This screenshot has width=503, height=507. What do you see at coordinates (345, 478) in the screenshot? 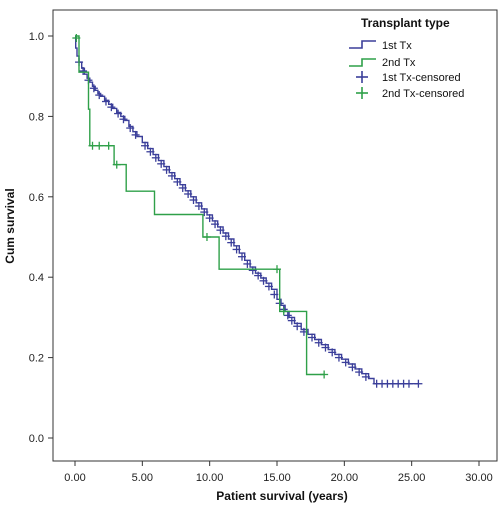
I see `x-tick-label: 20.00` at bounding box center [345, 478].